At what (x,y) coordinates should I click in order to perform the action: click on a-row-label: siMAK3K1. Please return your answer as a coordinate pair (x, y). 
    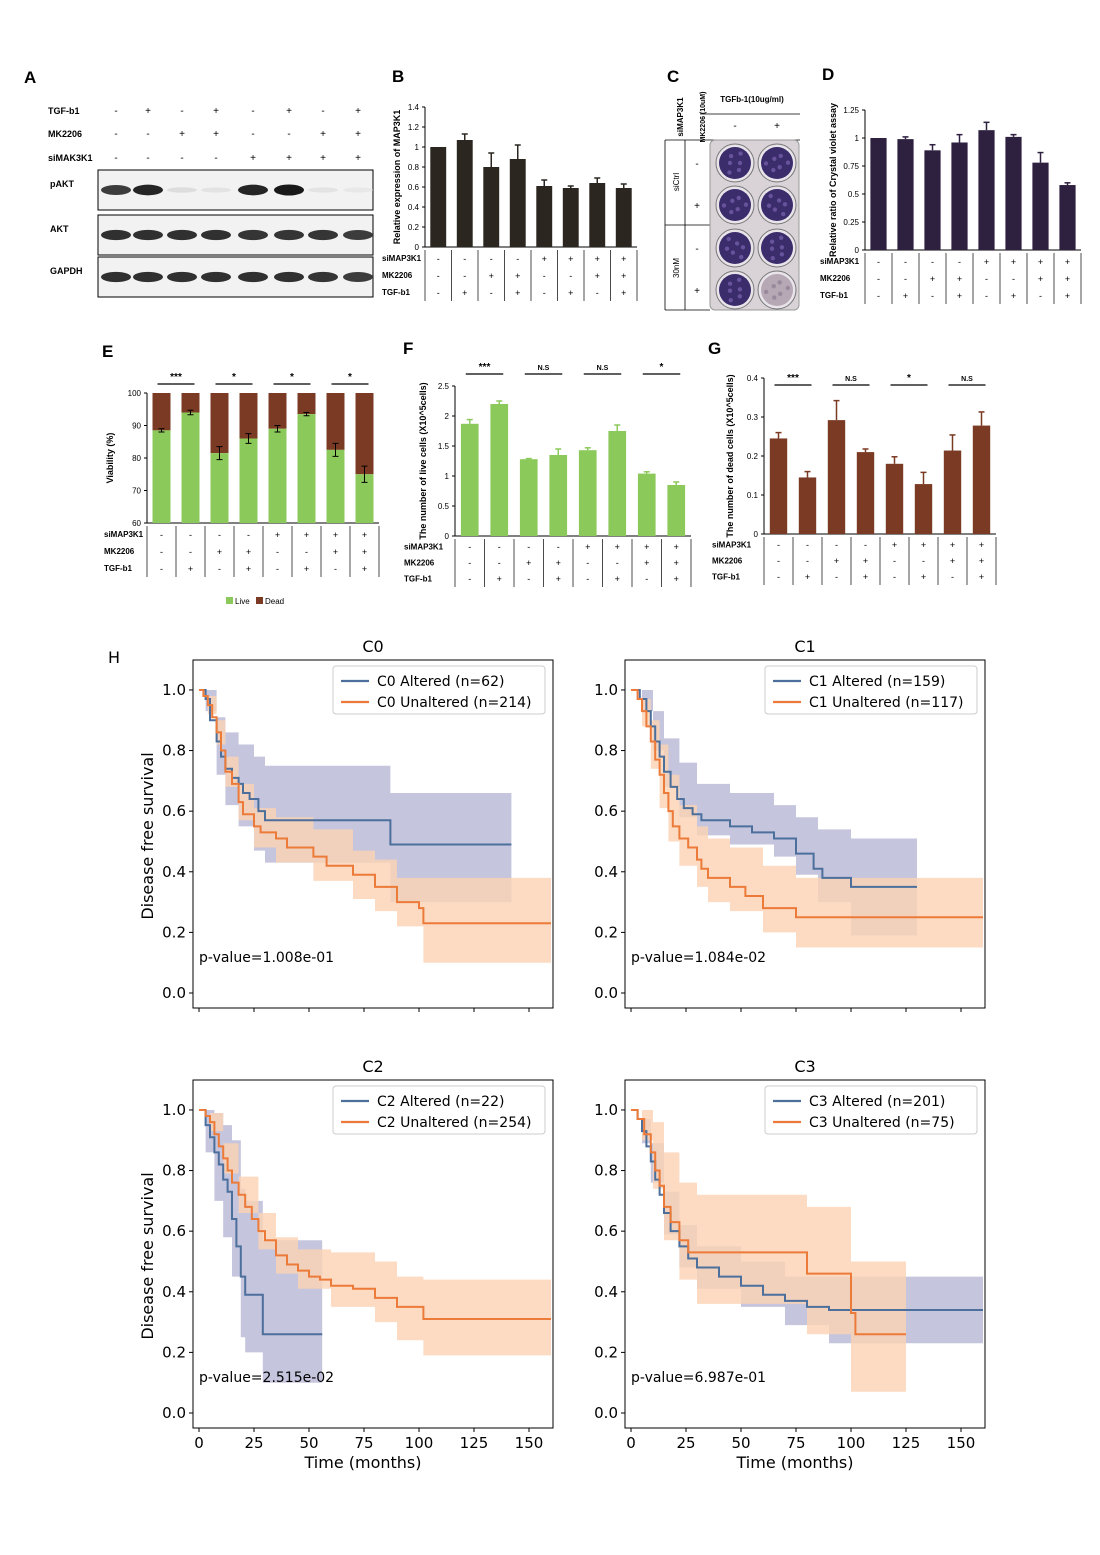
    Looking at the image, I should click on (70, 158).